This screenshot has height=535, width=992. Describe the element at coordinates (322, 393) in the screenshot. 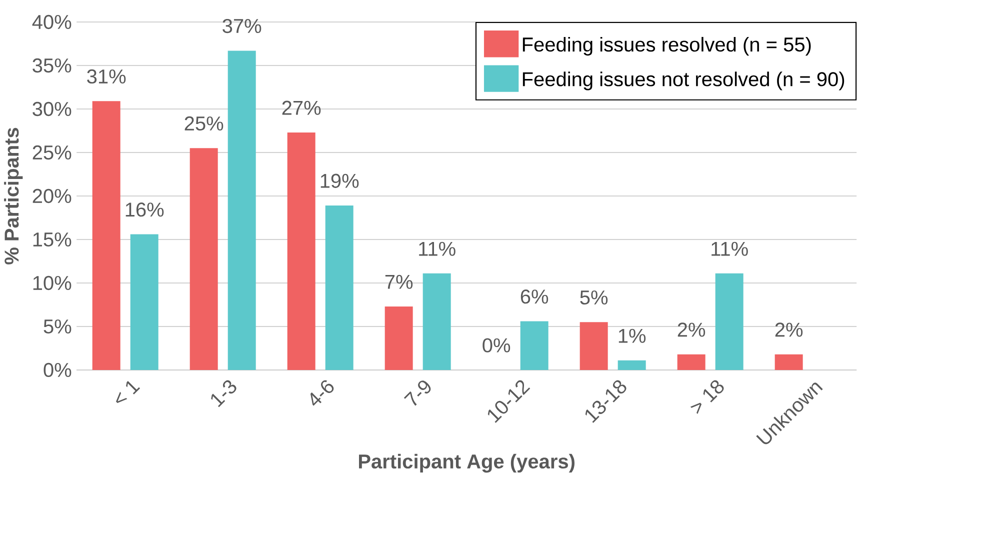

I see `x-tick-label: 4-6` at that location.